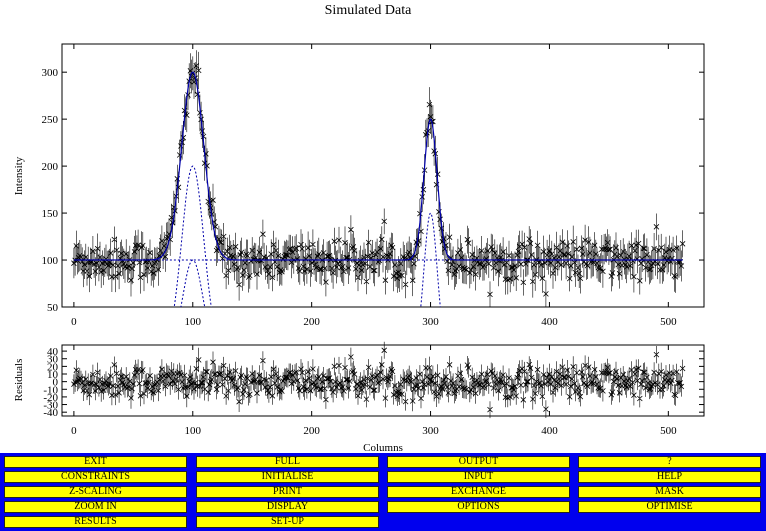 The height and width of the screenshot is (531, 766). What do you see at coordinates (74, 322) in the screenshot?
I see `main-x-tick-label: 0` at bounding box center [74, 322].